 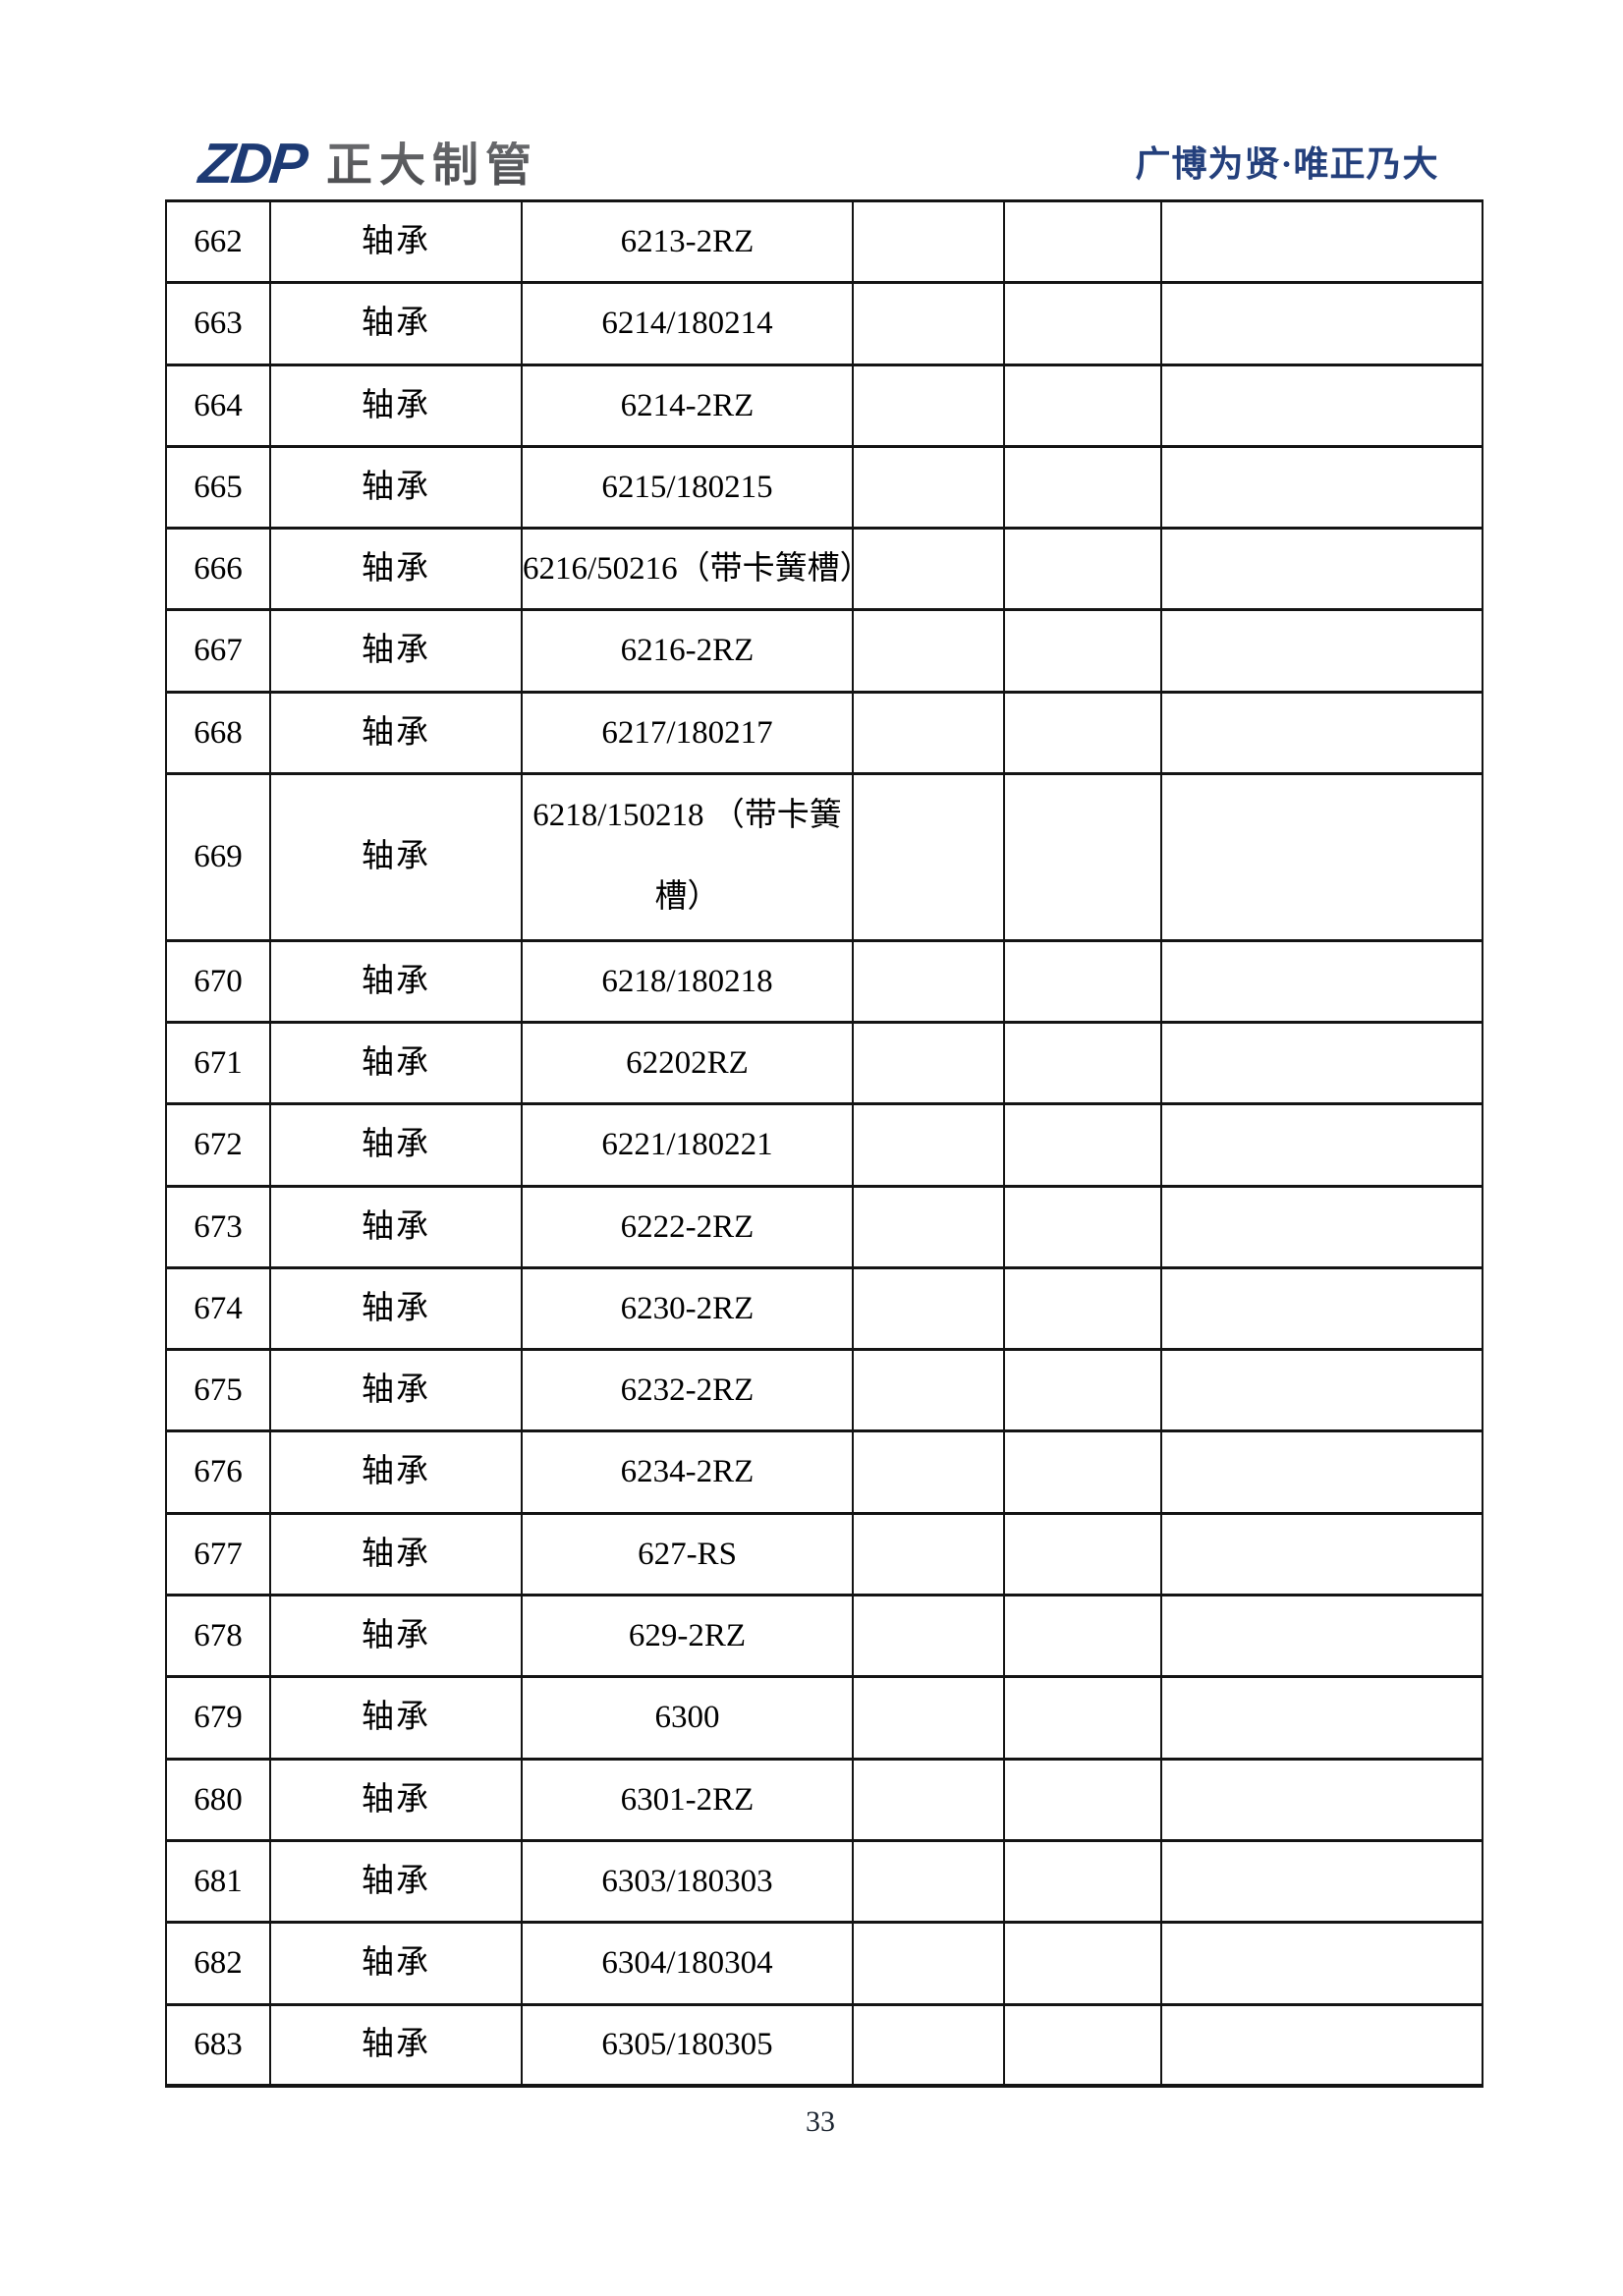 What do you see at coordinates (687, 2045) in the screenshot?
I see `part-spec-cell: 6305/180305` at bounding box center [687, 2045].